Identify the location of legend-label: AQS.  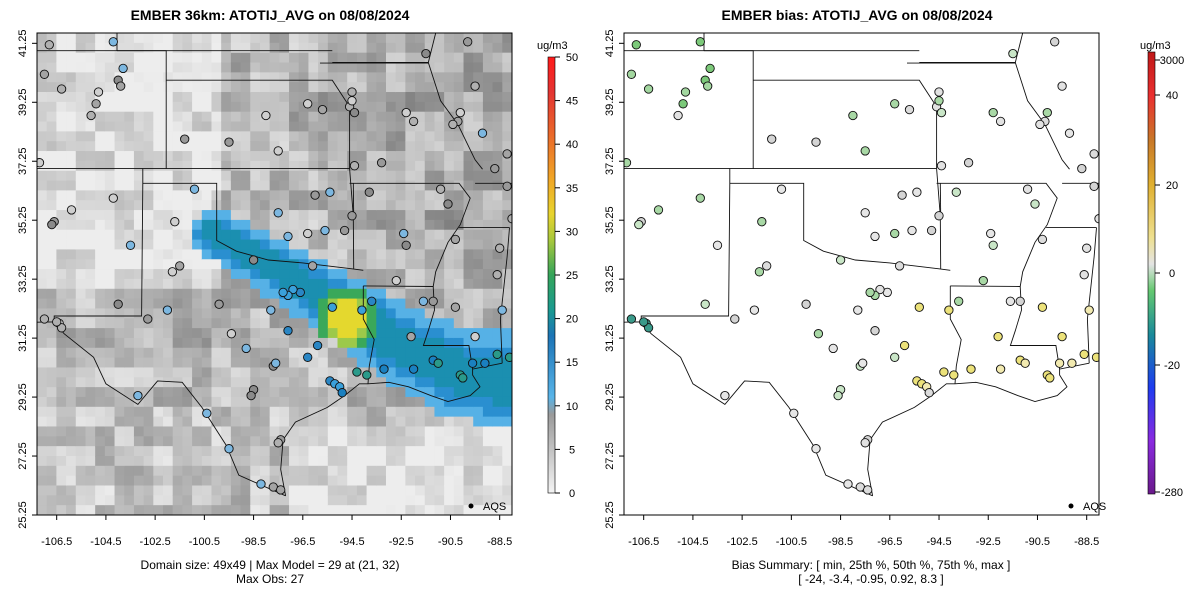
(494, 507).